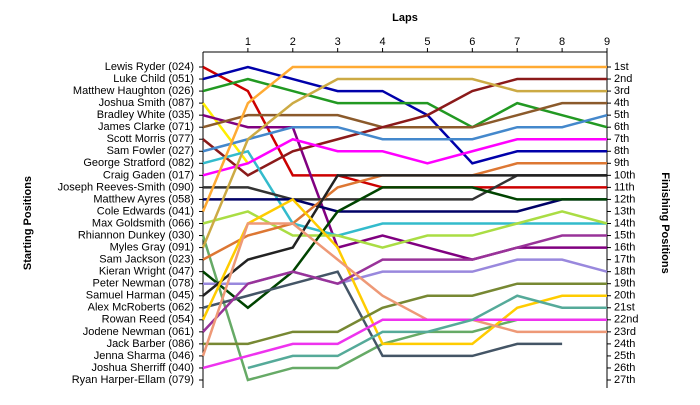 This screenshot has height=405, width=700. I want to click on driver-label: James Clarke (071), so click(146, 127).